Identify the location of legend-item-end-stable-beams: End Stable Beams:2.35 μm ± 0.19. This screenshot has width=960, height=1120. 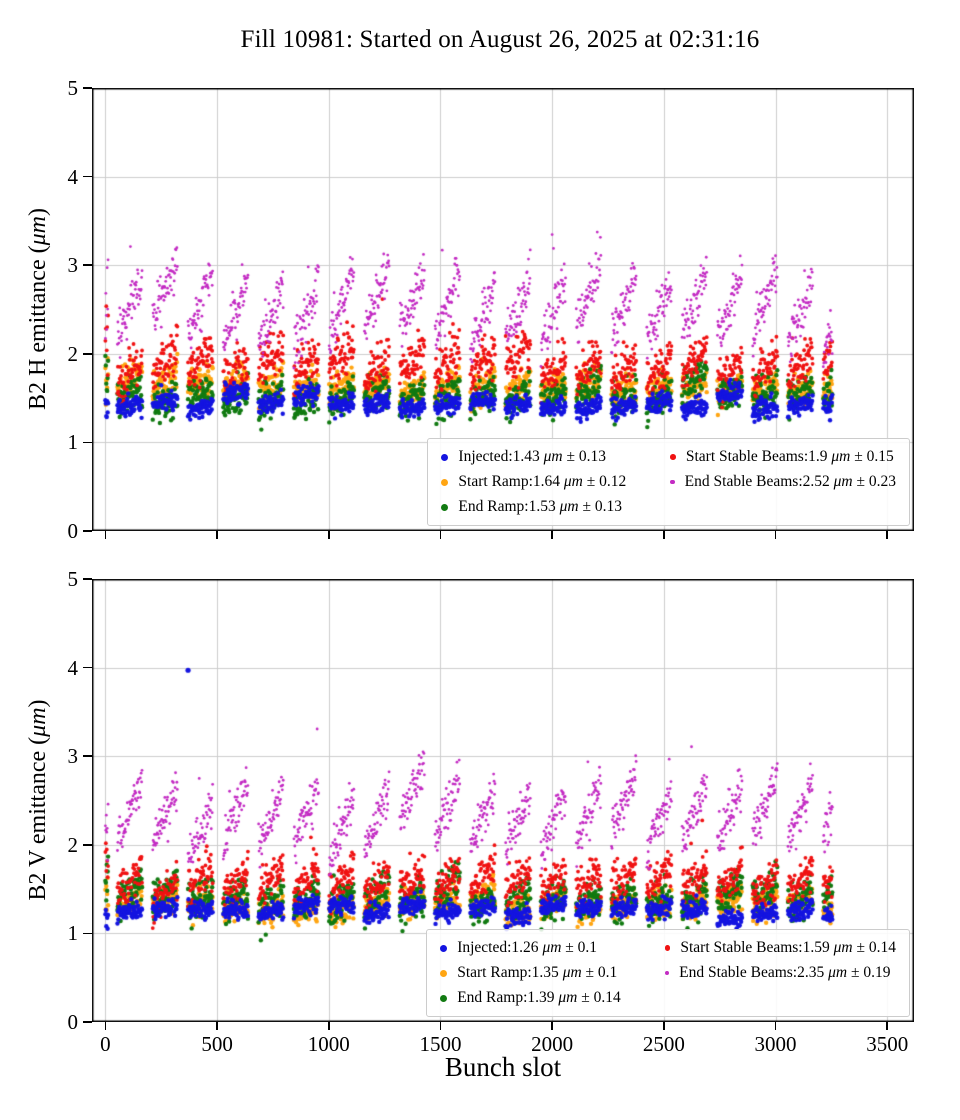
(780, 973).